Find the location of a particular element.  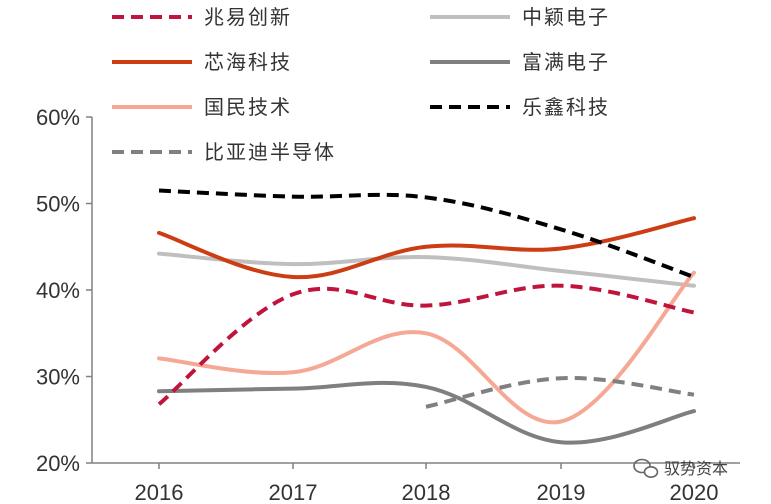

legend-label: 国民技术 is located at coordinates (248, 107).